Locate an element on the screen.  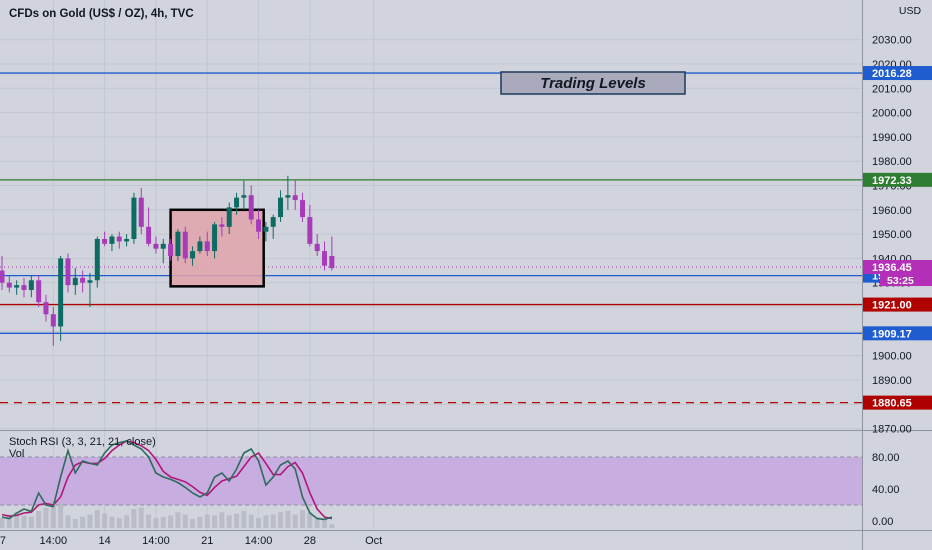
candles is located at coordinates (167, 260).